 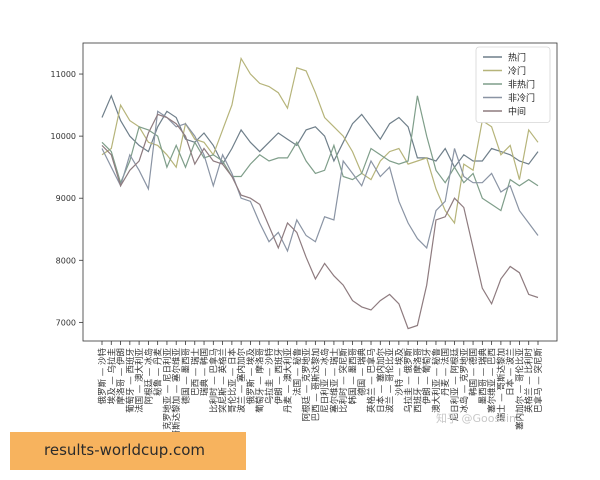 I want to click on y-tick-label: 8000, so click(x=66, y=260).